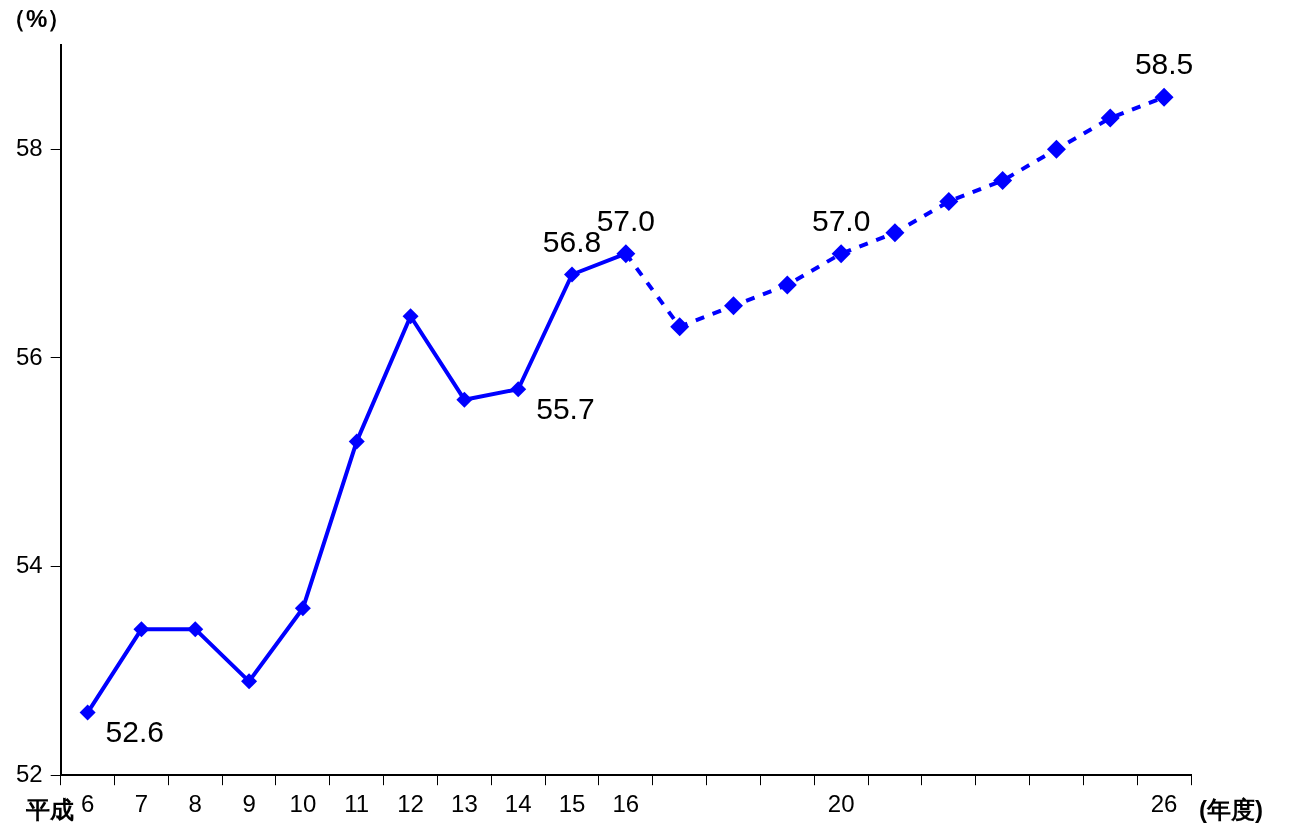 The height and width of the screenshot is (826, 1291). Describe the element at coordinates (249, 804) in the screenshot. I see `x-tick-label: 9` at that location.